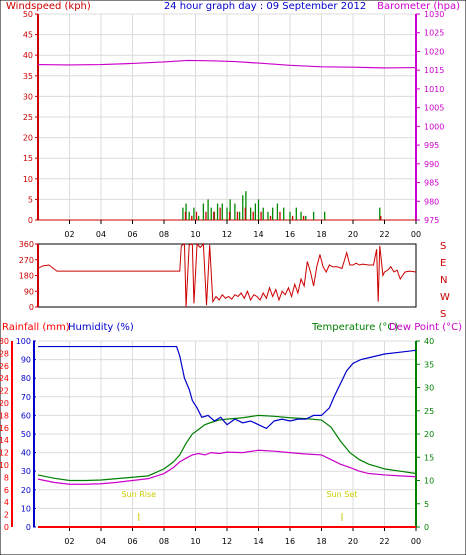 This screenshot has height=555, width=466. What do you see at coordinates (28, 55) in the screenshot?
I see `tick-label-windspeed: 40` at bounding box center [28, 55].